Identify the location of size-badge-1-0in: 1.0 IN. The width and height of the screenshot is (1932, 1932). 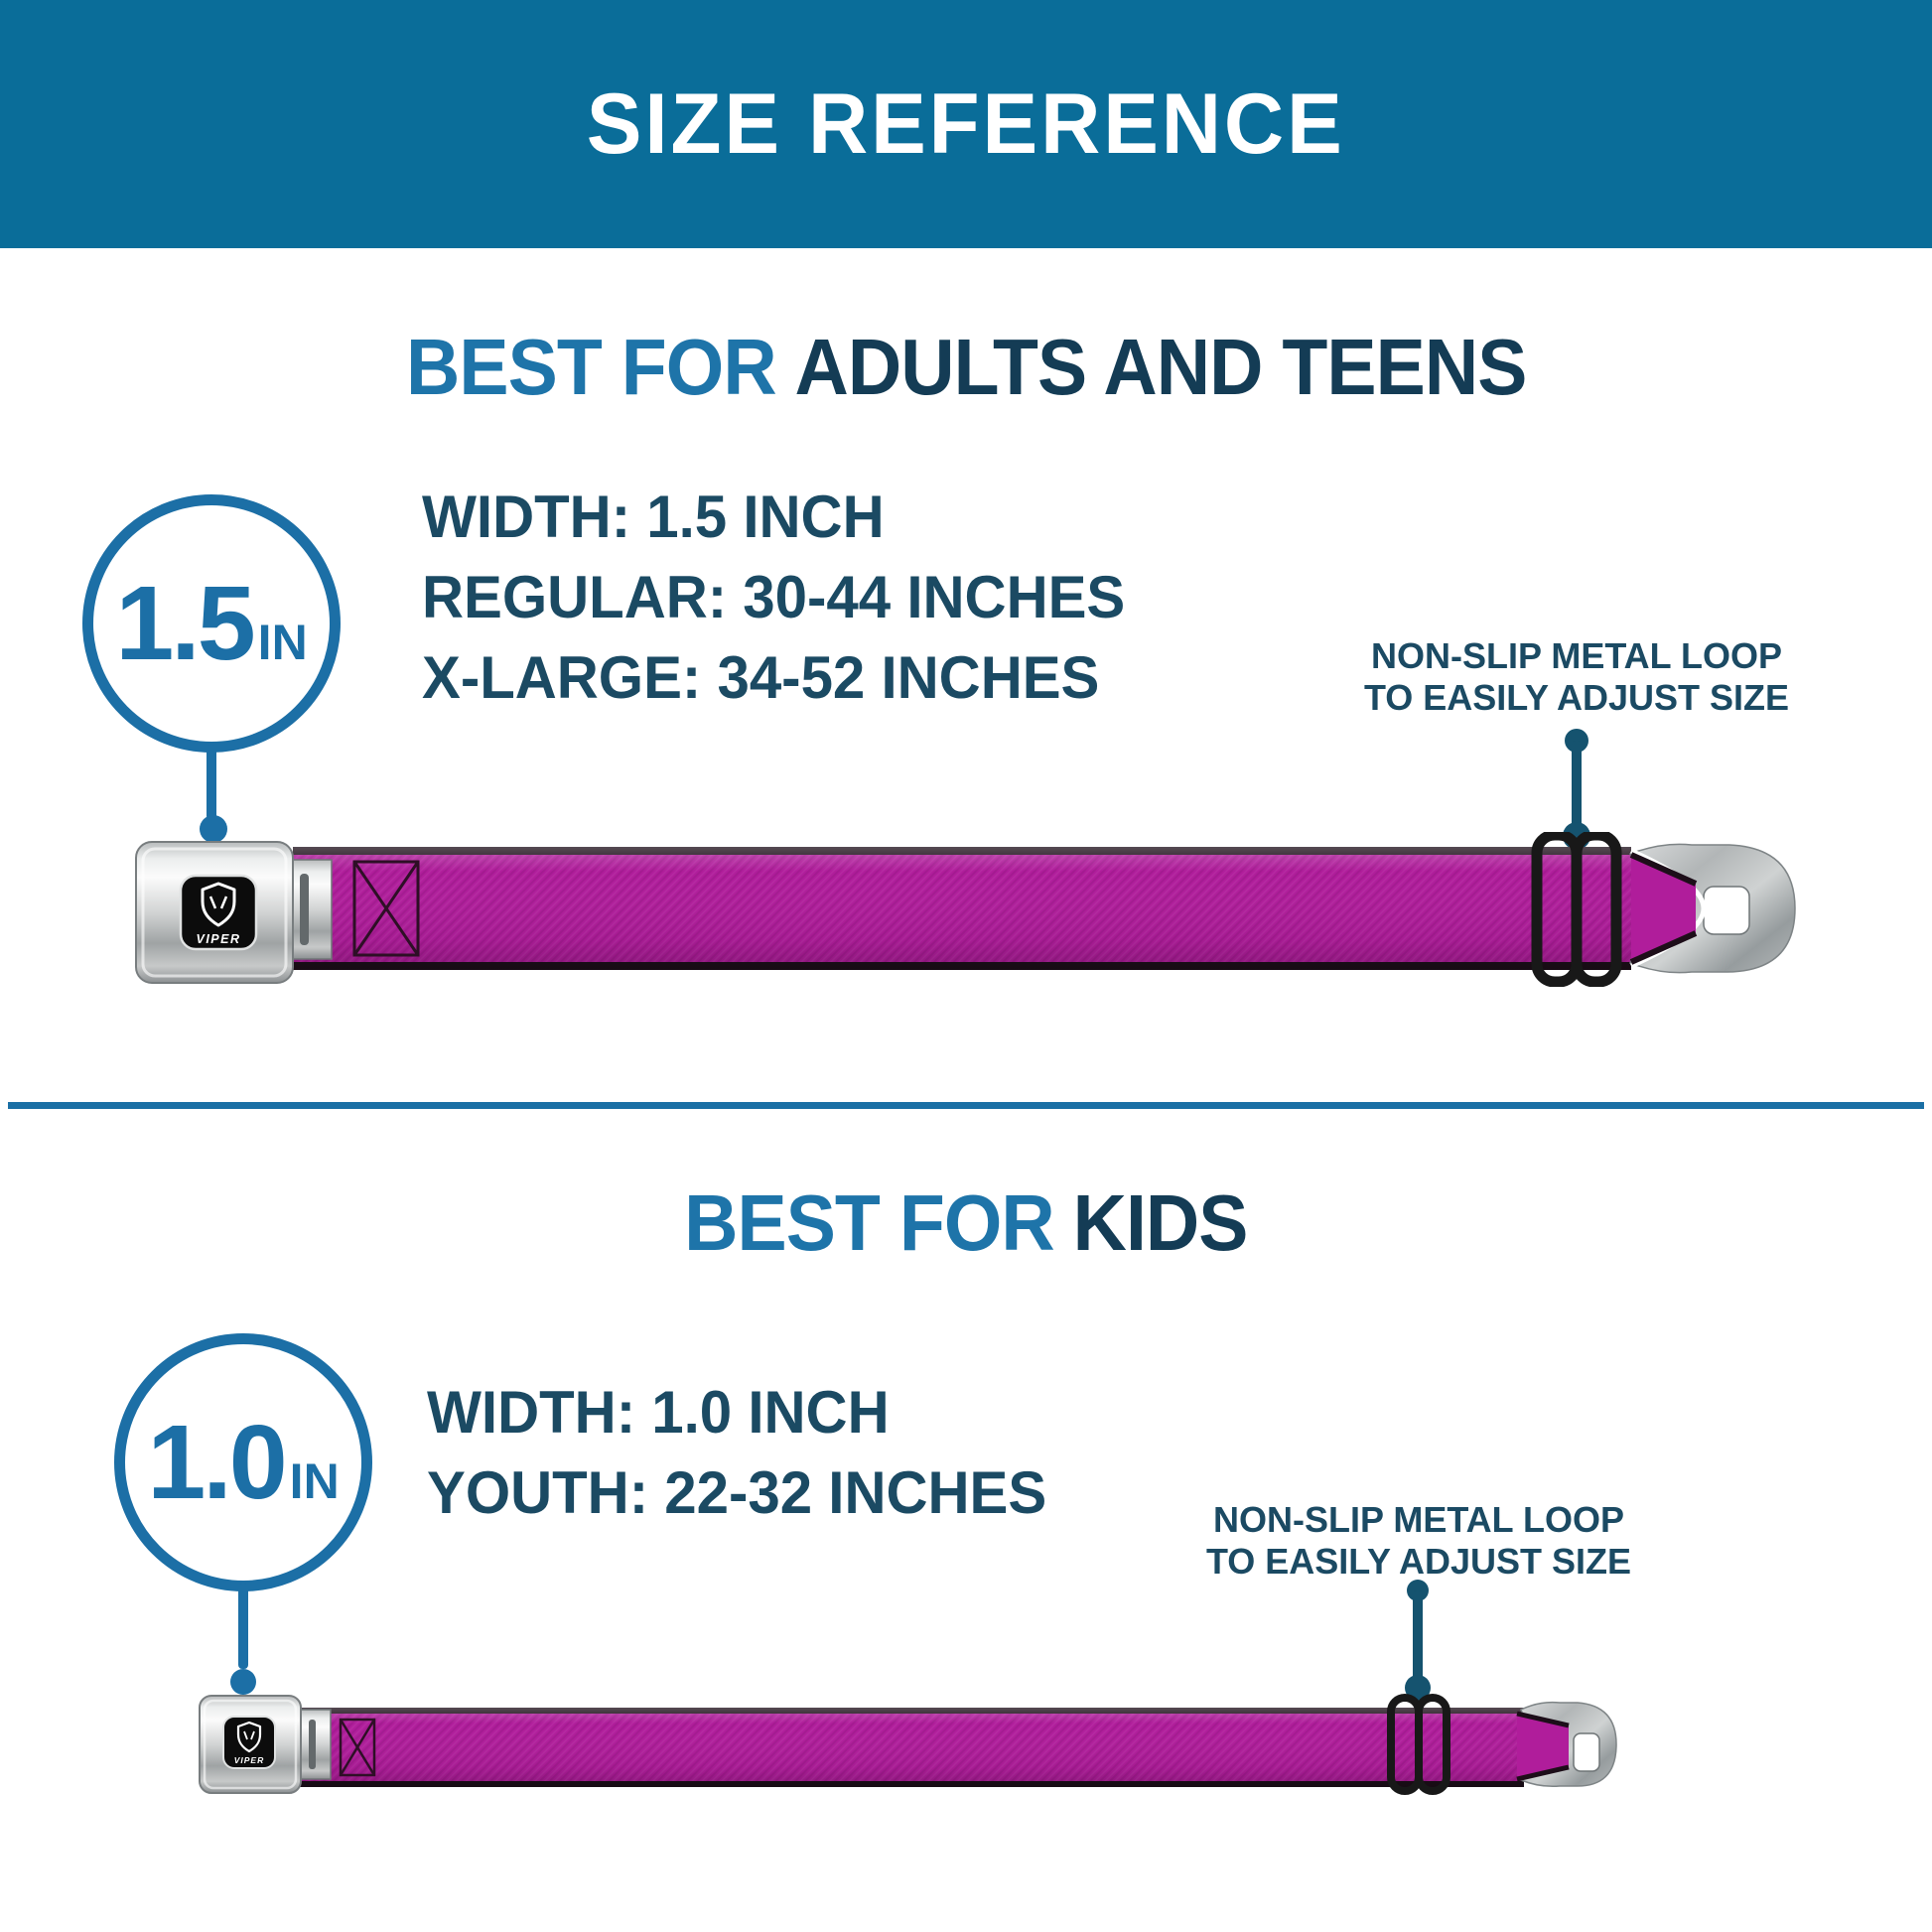
(243, 1462).